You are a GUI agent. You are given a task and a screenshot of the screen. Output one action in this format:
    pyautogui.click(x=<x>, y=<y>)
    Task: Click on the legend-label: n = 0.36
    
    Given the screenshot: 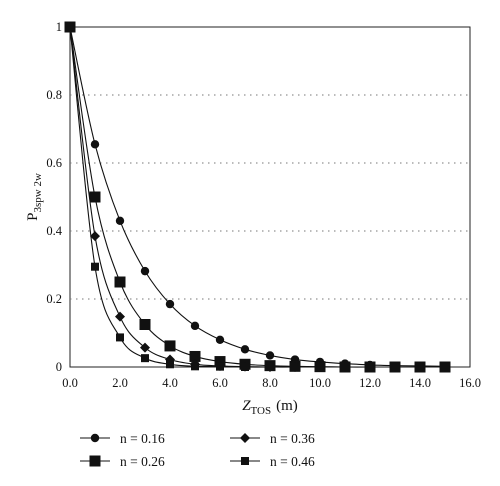 What is the action you would take?
    pyautogui.click(x=292, y=438)
    